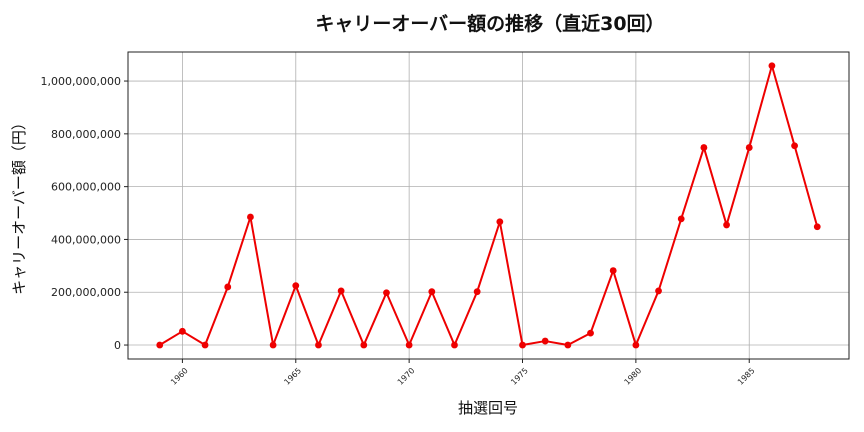 This screenshot has width=864, height=432. I want to click on y-tick-label: 1,000,000,000, so click(81, 81).